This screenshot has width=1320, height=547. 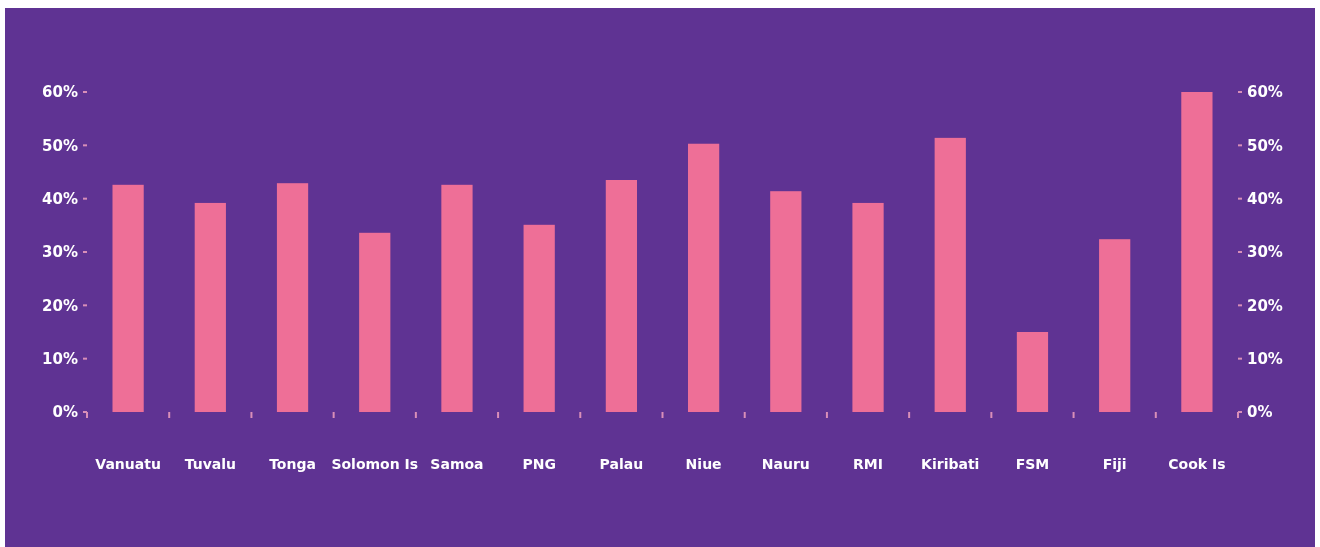 I want to click on y-tick-label: 50%, so click(x=60, y=145).